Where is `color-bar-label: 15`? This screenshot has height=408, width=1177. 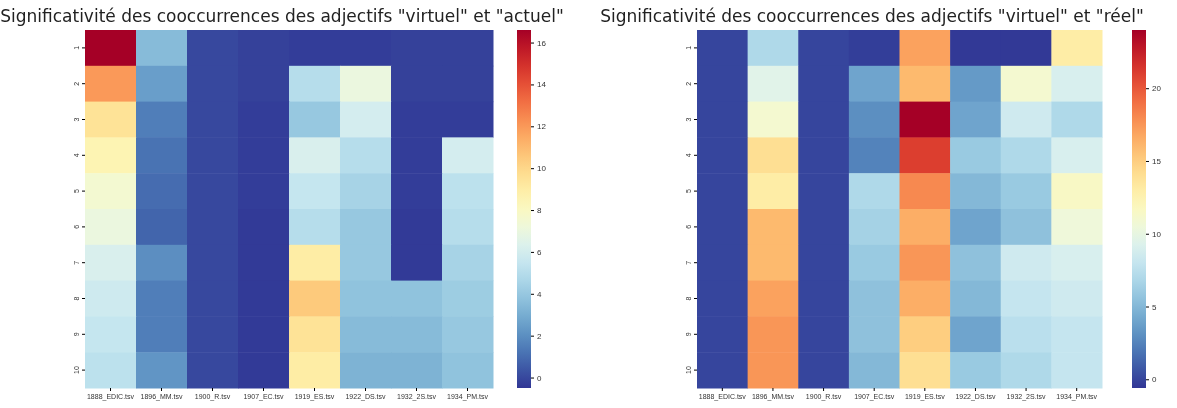 color-bar-label: 15 is located at coordinates (1157, 162).